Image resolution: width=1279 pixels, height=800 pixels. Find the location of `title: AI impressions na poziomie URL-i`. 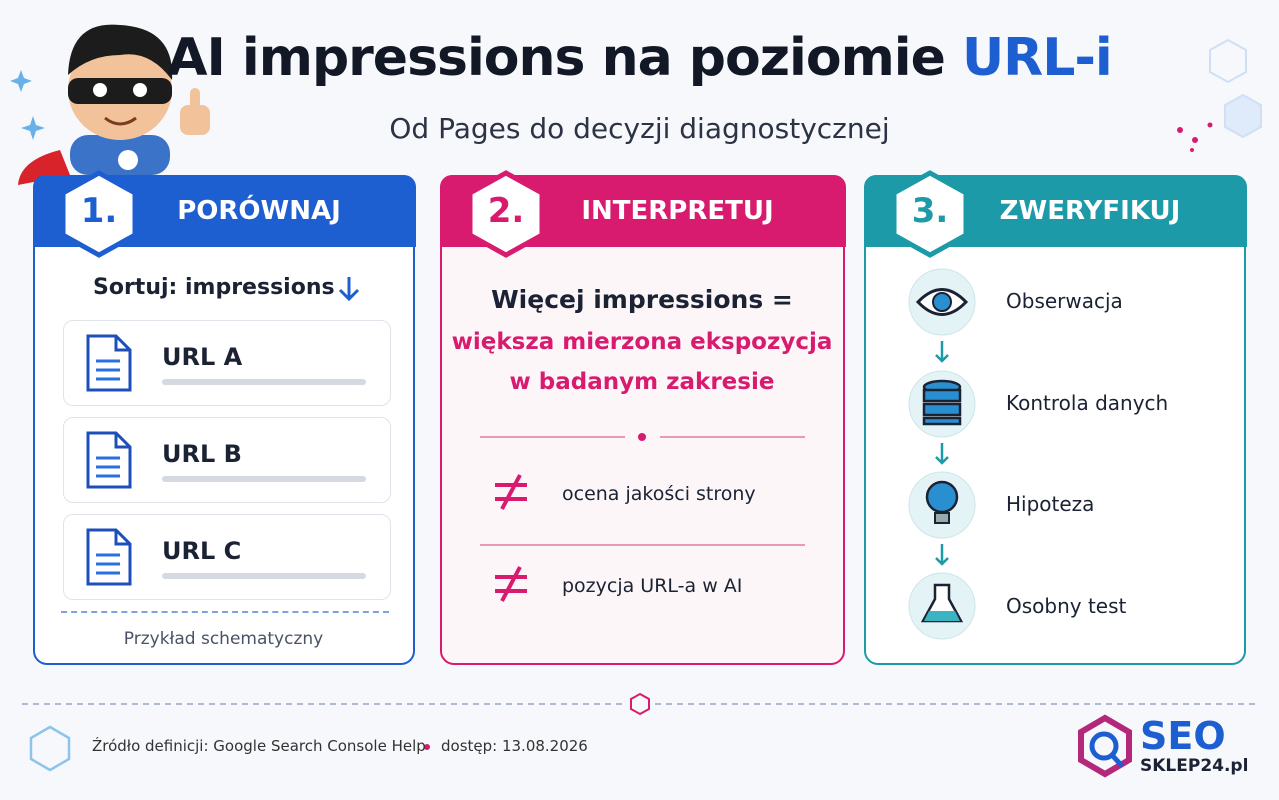

title: AI impressions na poziomie URL-i is located at coordinates (639, 58).